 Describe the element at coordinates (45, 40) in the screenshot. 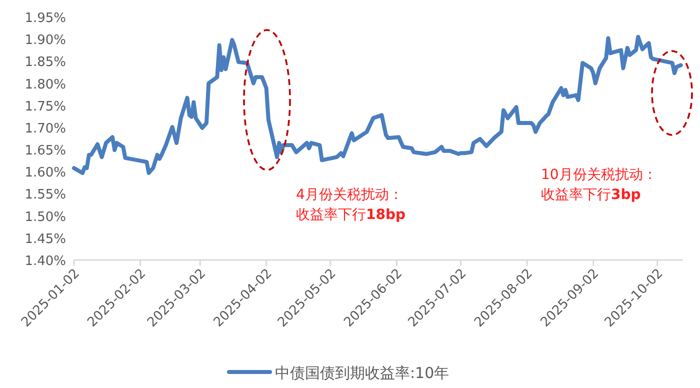

I see `y-tick-label: 1.90%` at that location.